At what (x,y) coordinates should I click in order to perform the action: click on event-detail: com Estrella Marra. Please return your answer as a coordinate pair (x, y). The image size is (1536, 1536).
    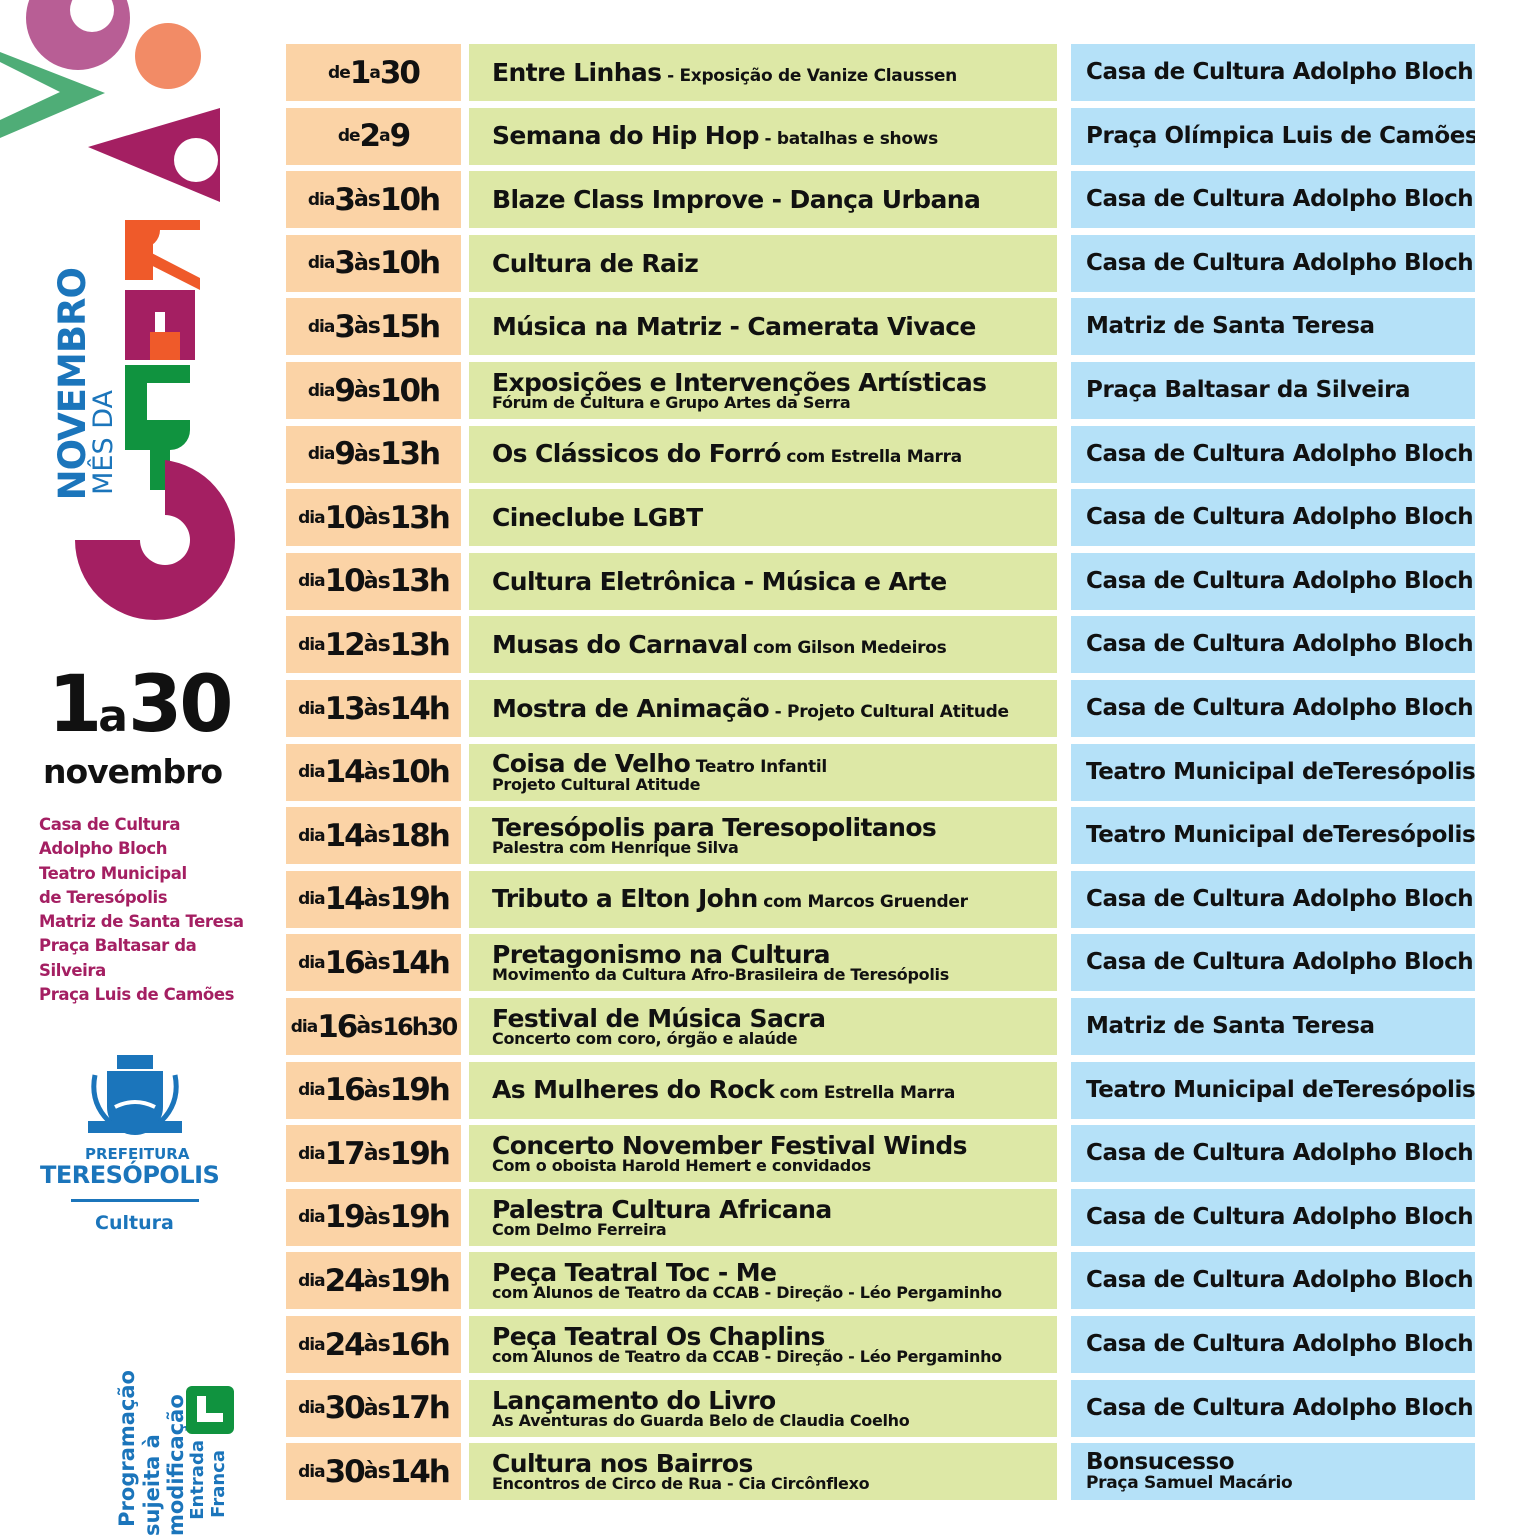
    Looking at the image, I should click on (871, 457).